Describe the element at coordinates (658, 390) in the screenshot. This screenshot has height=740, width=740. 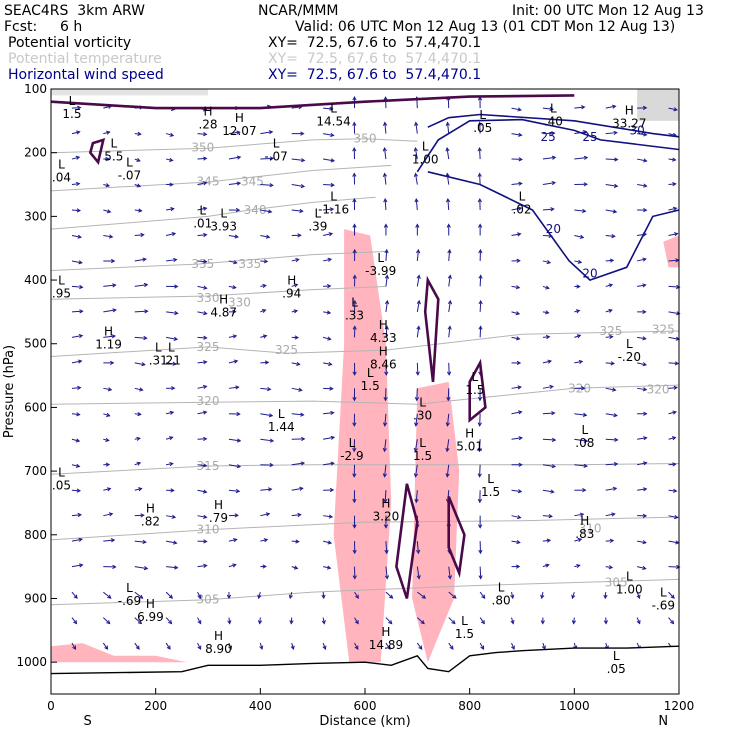
I see `theta-label-320-2: 320` at that location.